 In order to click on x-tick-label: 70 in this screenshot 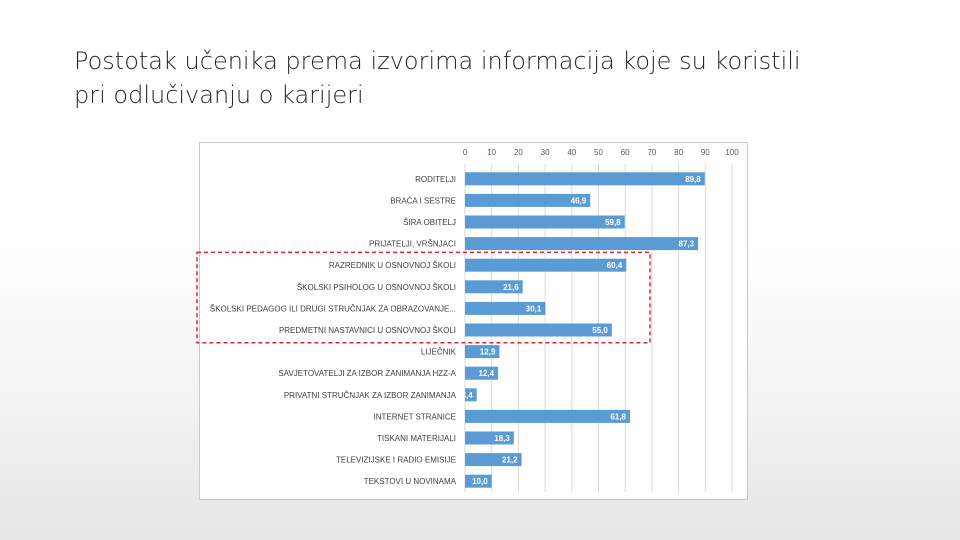, I will do `click(651, 152)`.